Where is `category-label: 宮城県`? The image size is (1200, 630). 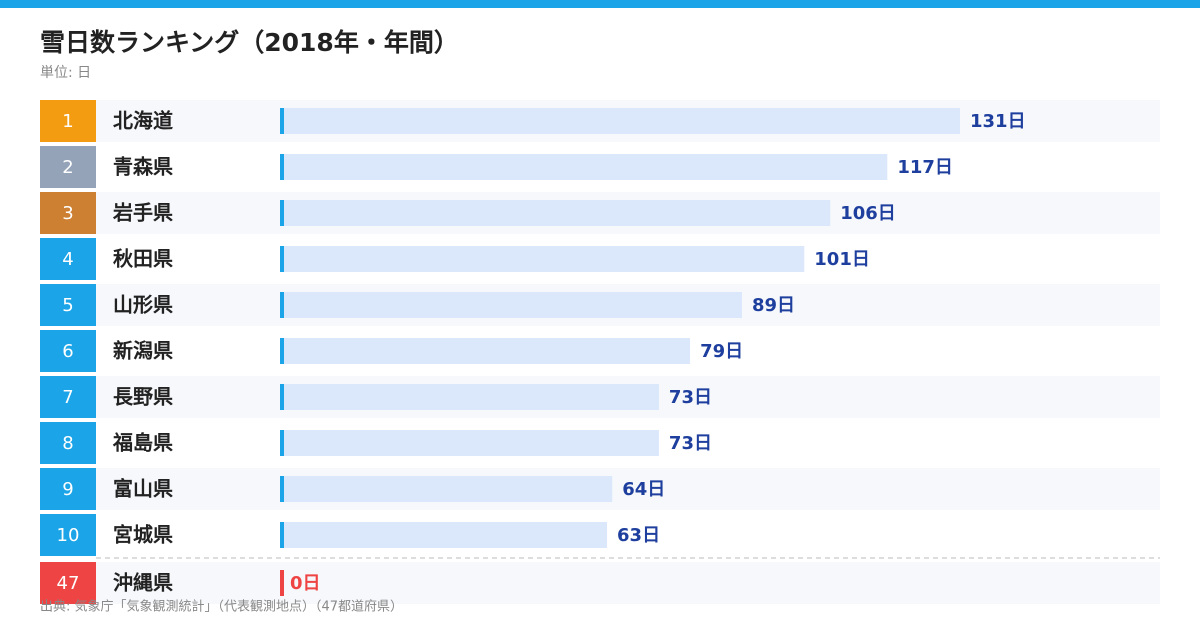
category-label: 宮城県 is located at coordinates (143, 535).